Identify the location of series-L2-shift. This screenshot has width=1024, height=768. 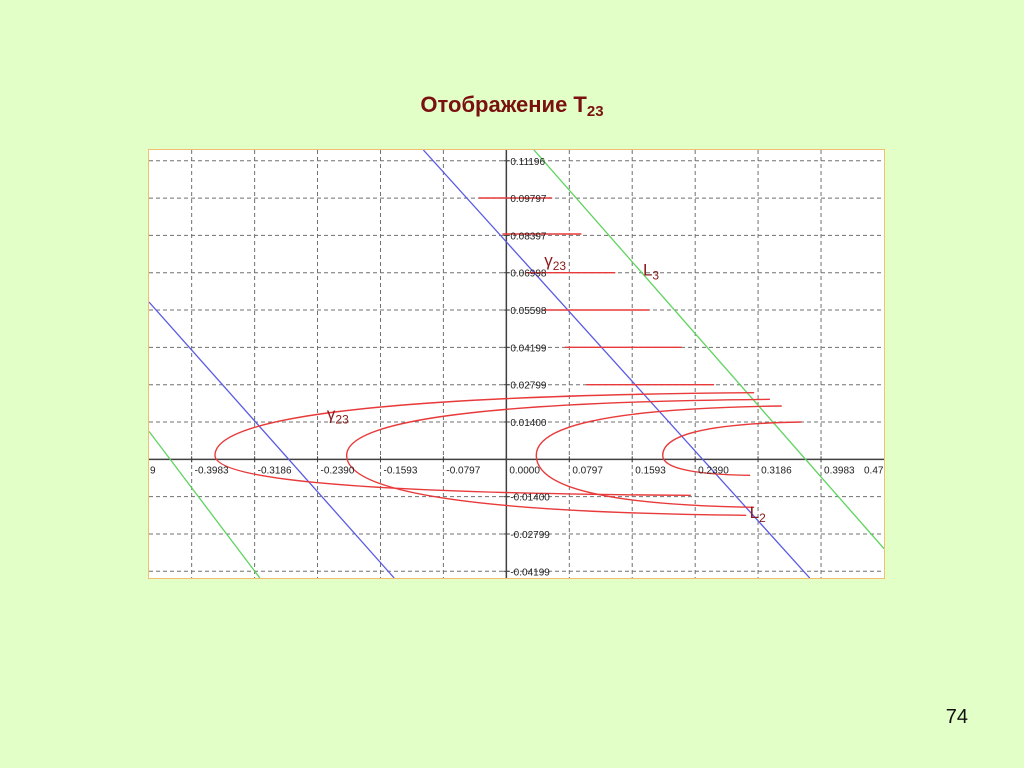
(272, 439).